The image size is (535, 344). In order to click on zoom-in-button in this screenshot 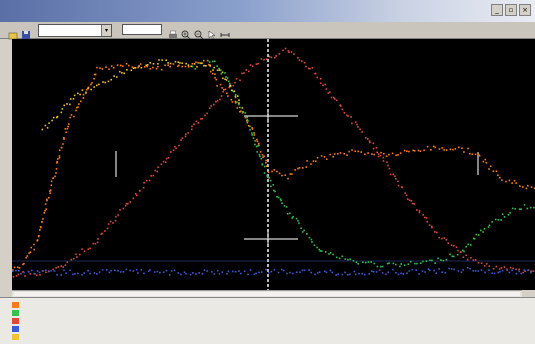, I will do `click(186, 32)`.